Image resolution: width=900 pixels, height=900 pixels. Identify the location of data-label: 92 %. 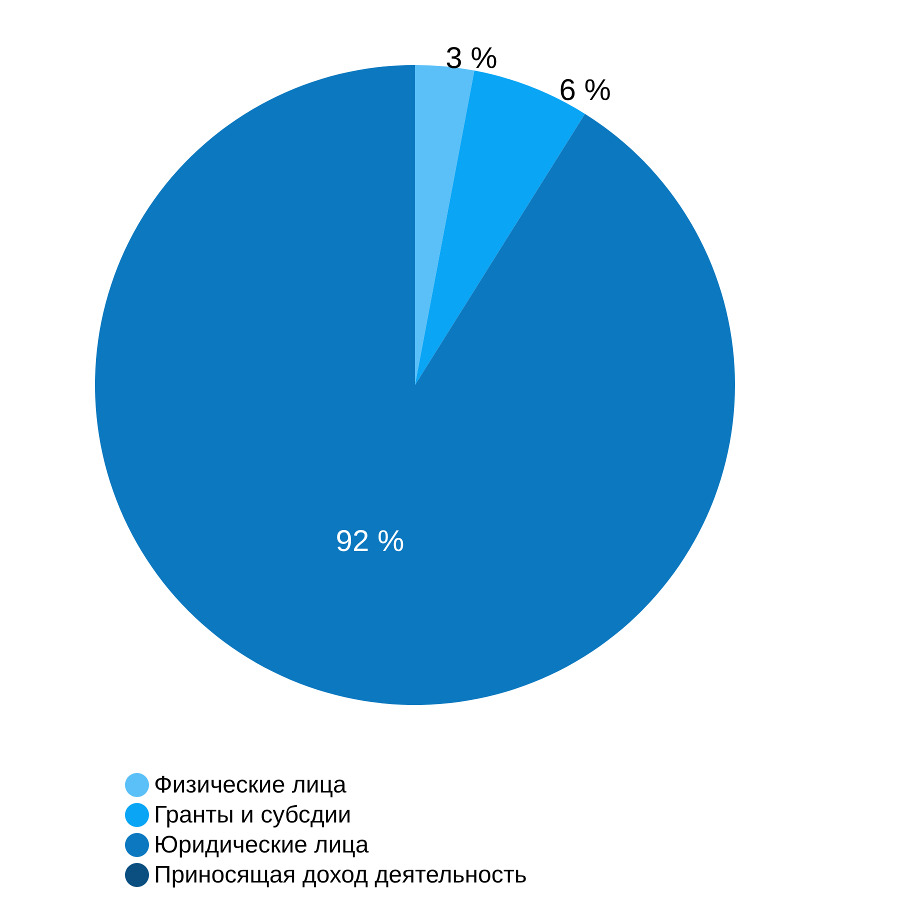
(370, 541).